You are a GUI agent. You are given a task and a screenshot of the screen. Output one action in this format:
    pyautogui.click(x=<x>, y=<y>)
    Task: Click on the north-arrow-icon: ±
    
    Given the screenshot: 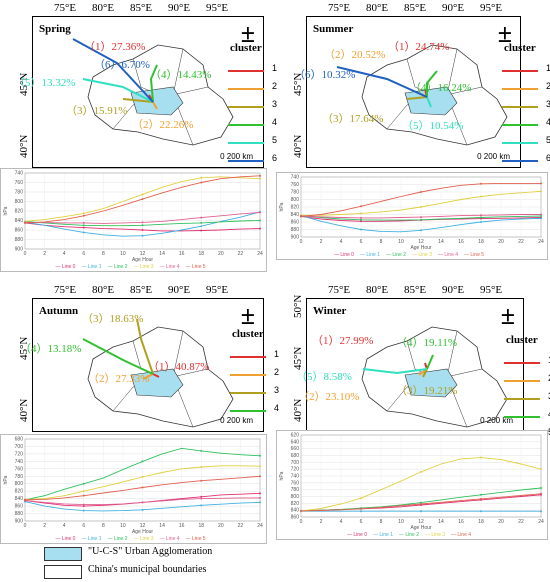 What is the action you would take?
    pyautogui.click(x=507, y=315)
    